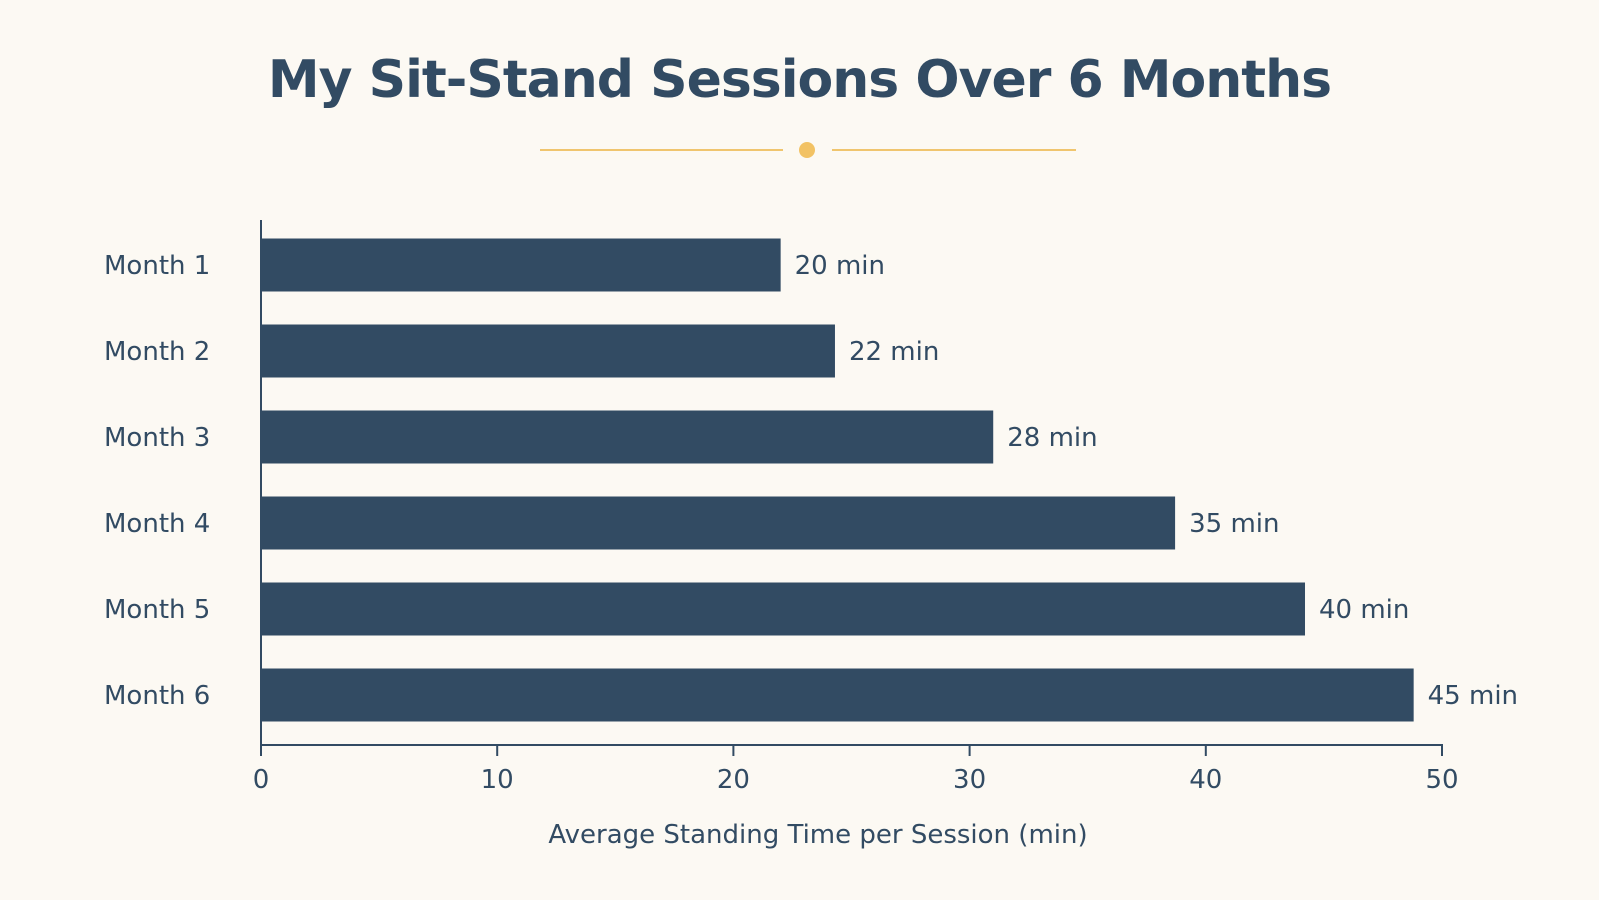 Image resolution: width=1599 pixels, height=900 pixels. I want to click on x-tick-label: 20, so click(733, 780).